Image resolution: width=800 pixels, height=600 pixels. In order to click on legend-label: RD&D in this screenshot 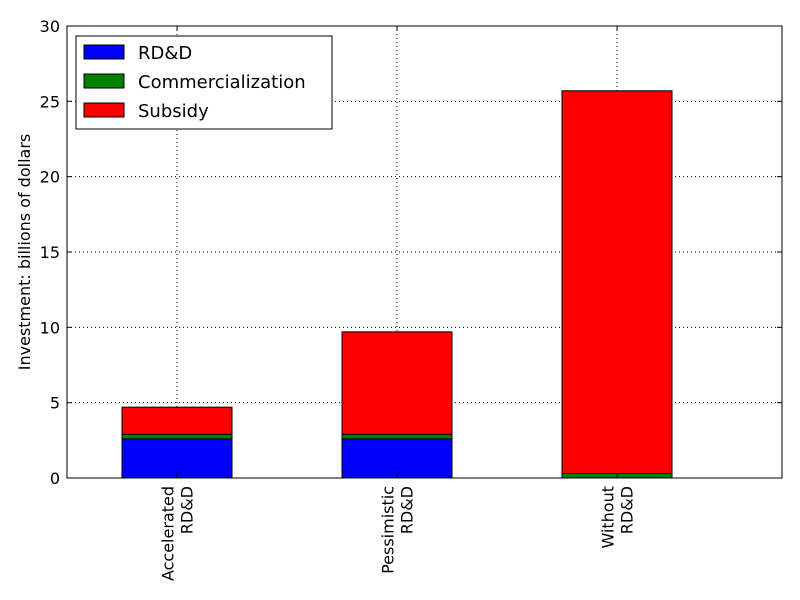, I will do `click(165, 53)`.